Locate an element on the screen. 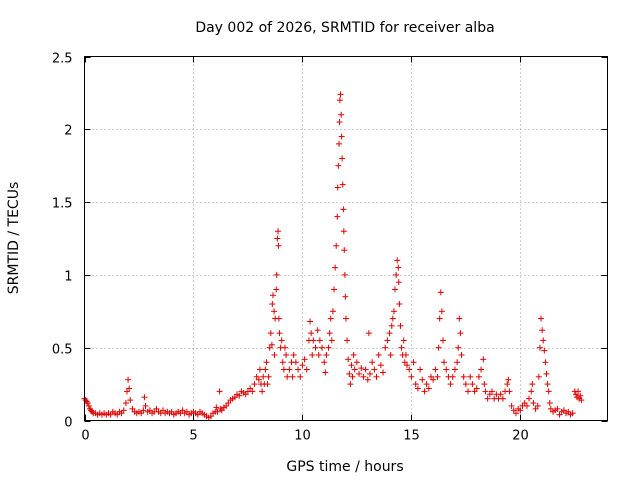 This screenshot has height=480, width=640. x-tick-label: 0 is located at coordinates (85, 436).